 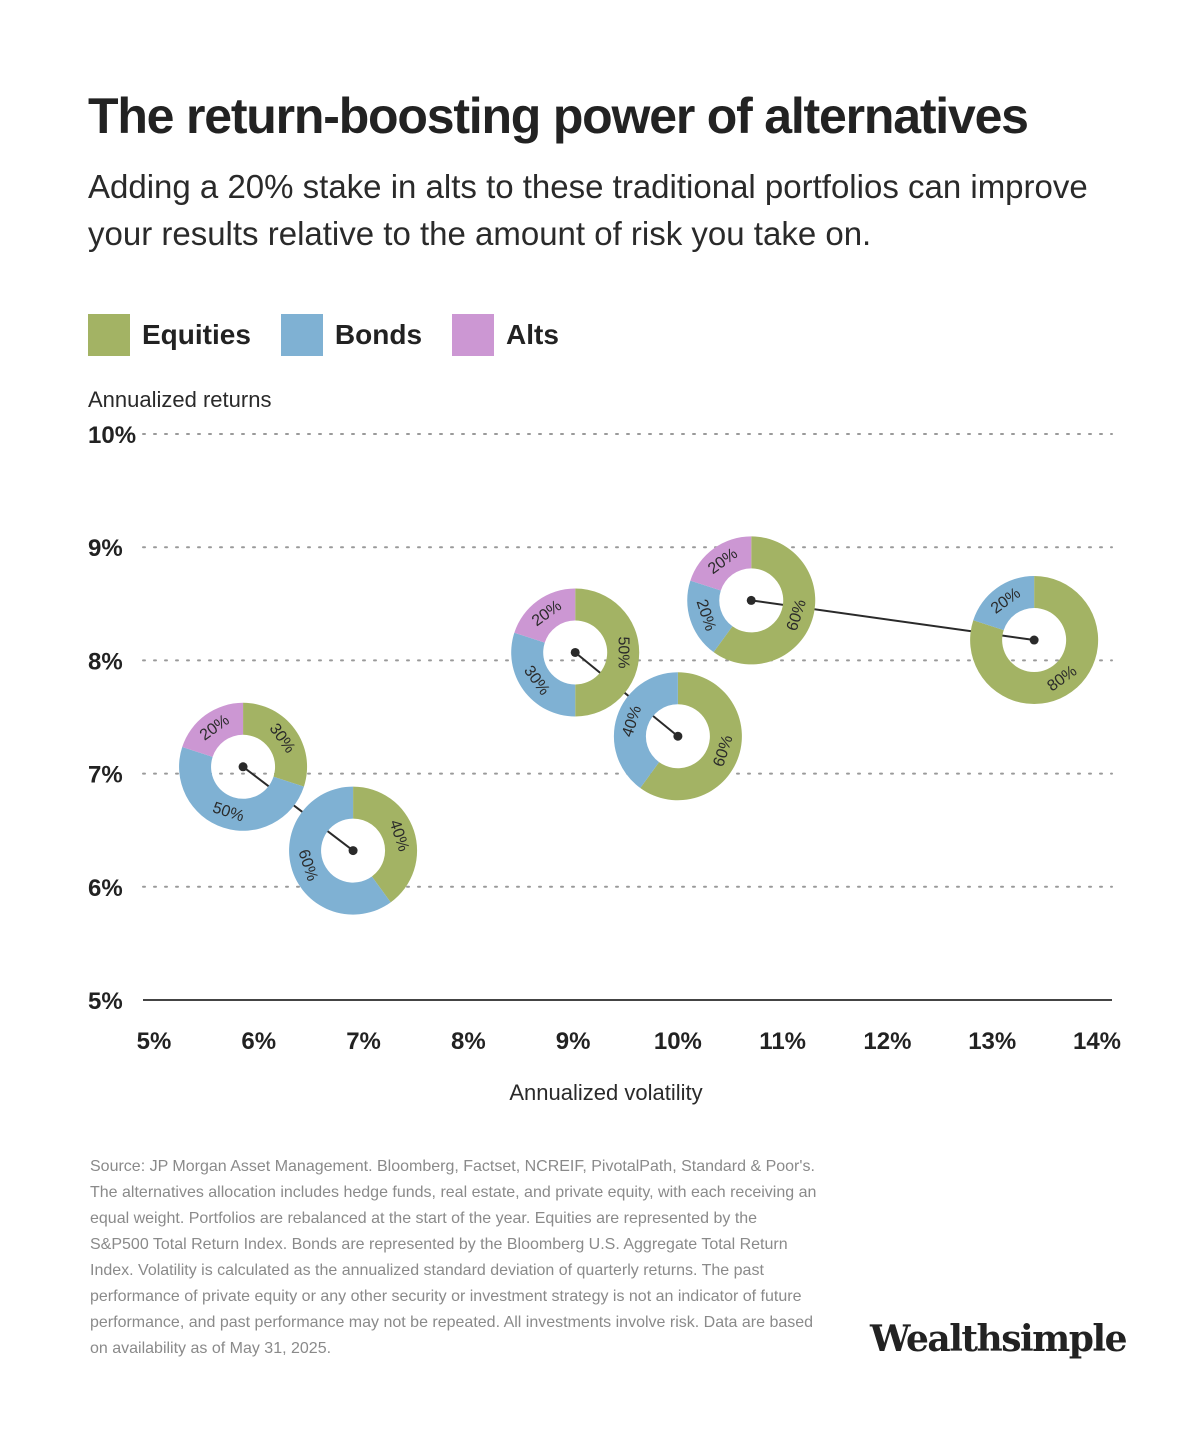 What do you see at coordinates (1097, 1041) in the screenshot?
I see `x-tick-label: 14%` at bounding box center [1097, 1041].